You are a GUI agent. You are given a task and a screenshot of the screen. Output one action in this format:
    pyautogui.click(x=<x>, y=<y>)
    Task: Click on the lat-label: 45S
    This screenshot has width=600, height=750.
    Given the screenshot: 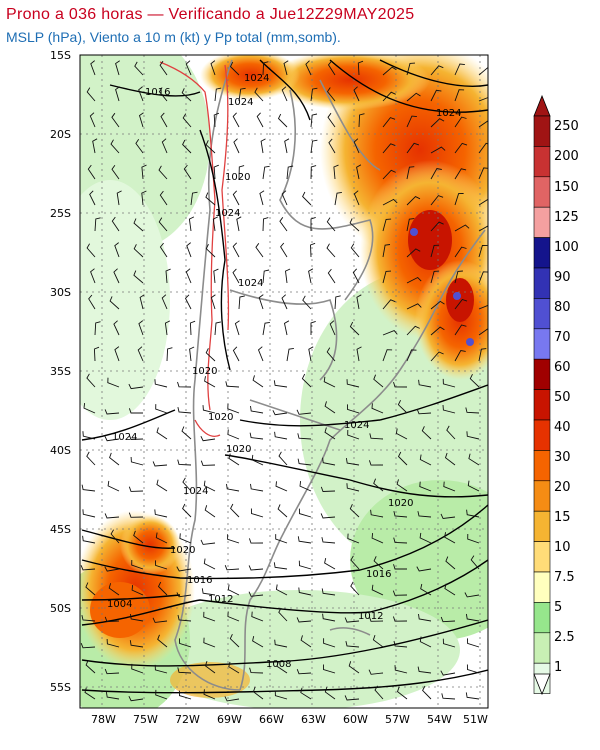 What is the action you would take?
    pyautogui.click(x=60, y=529)
    